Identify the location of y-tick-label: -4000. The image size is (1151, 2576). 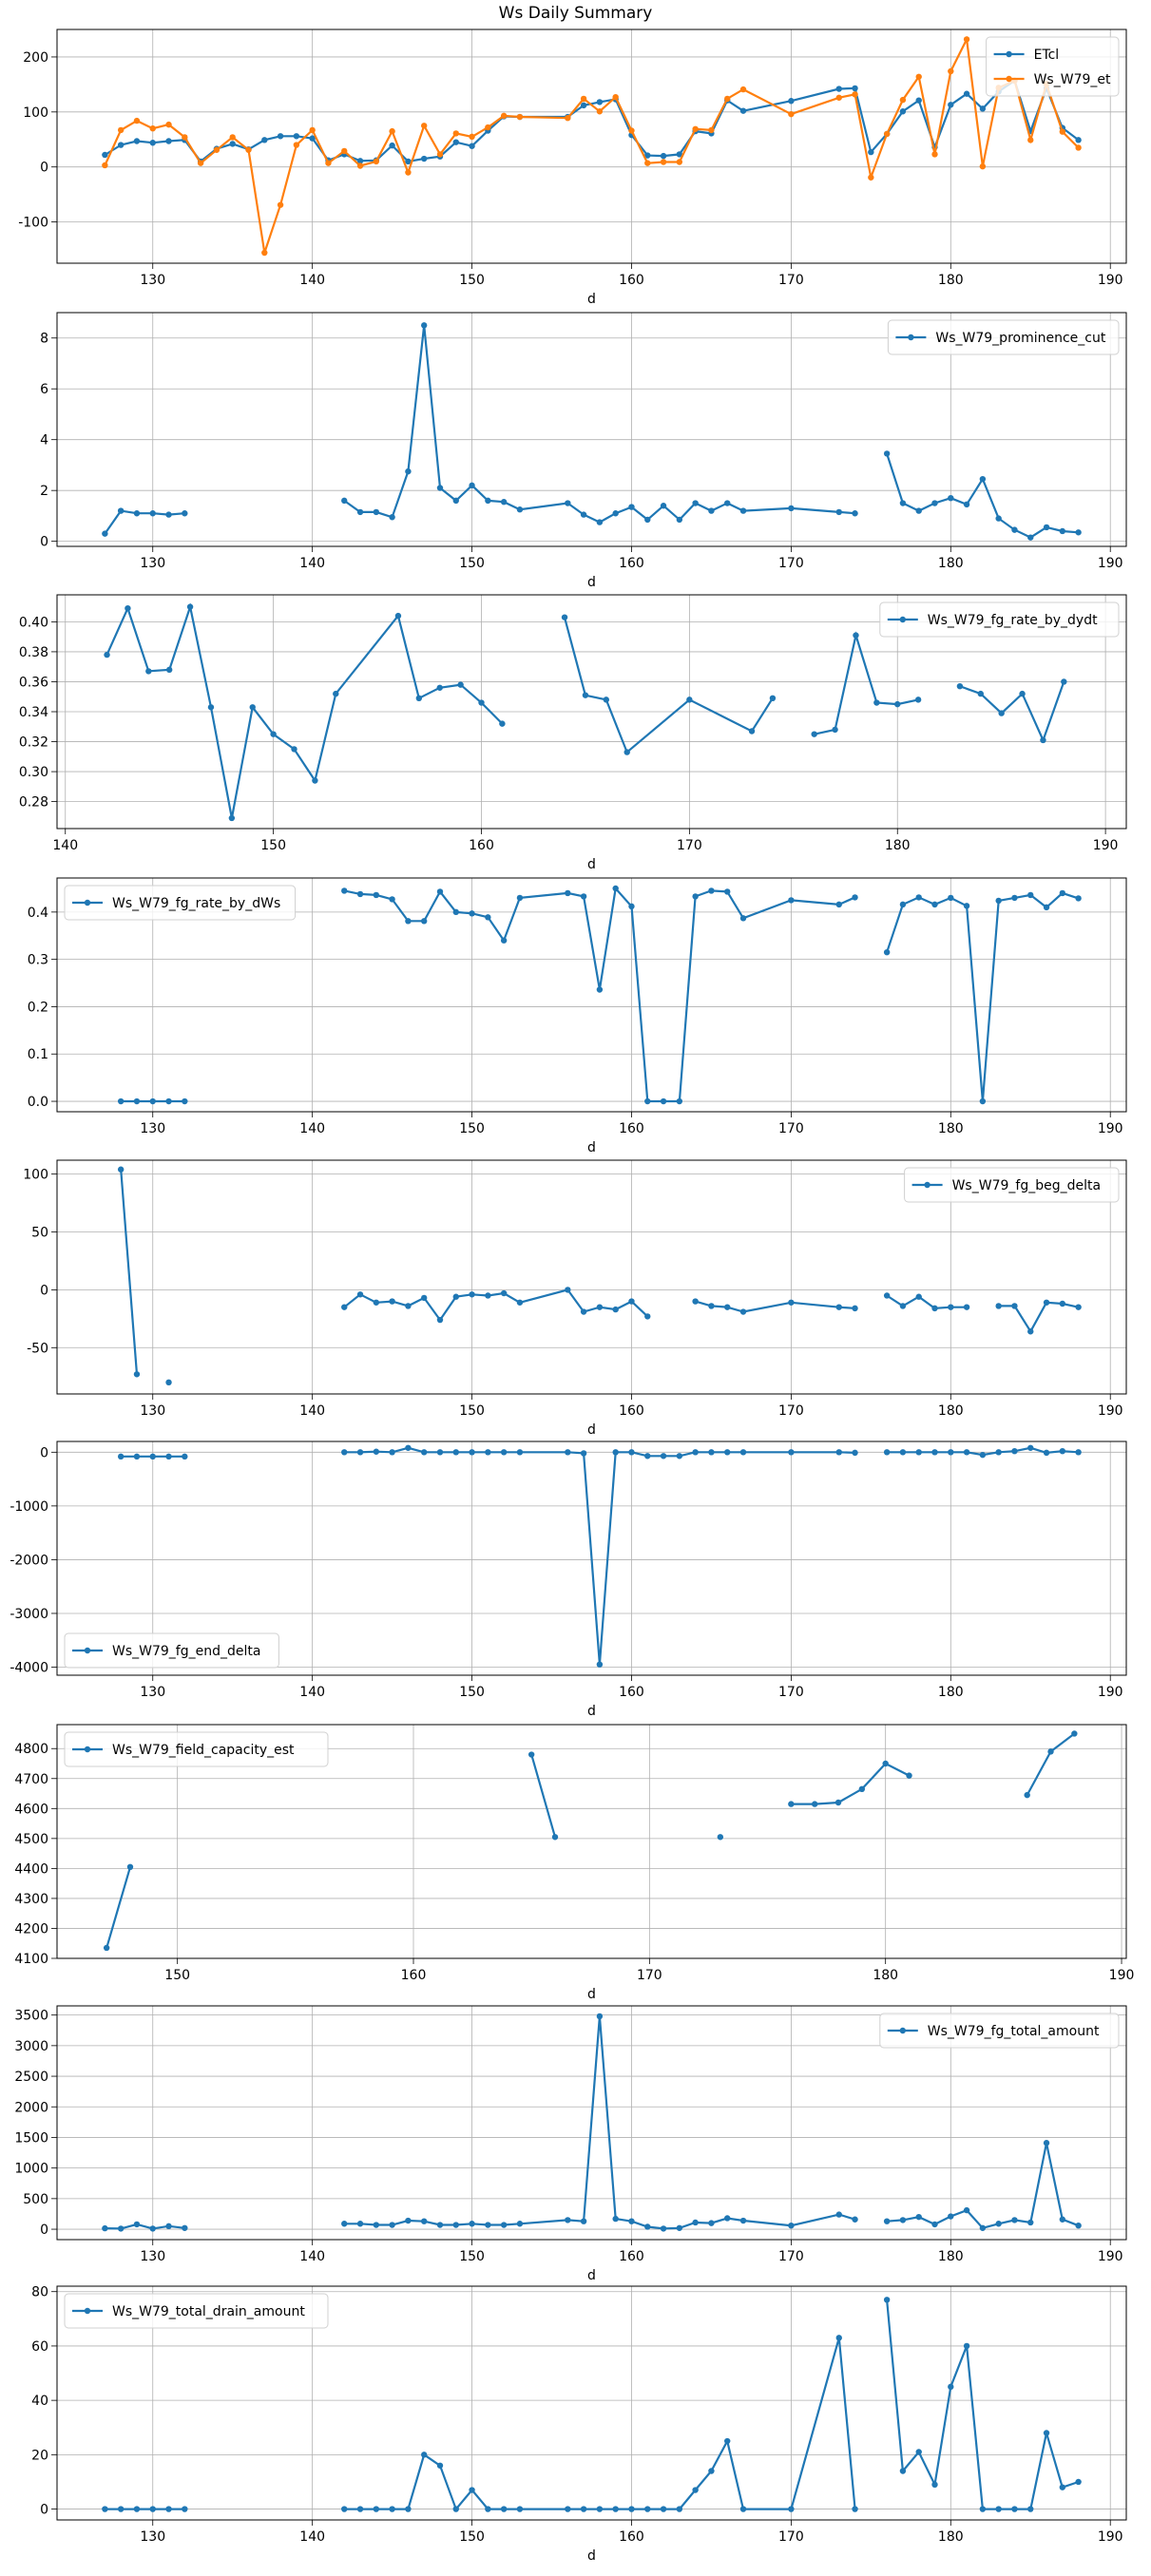
(29, 1668).